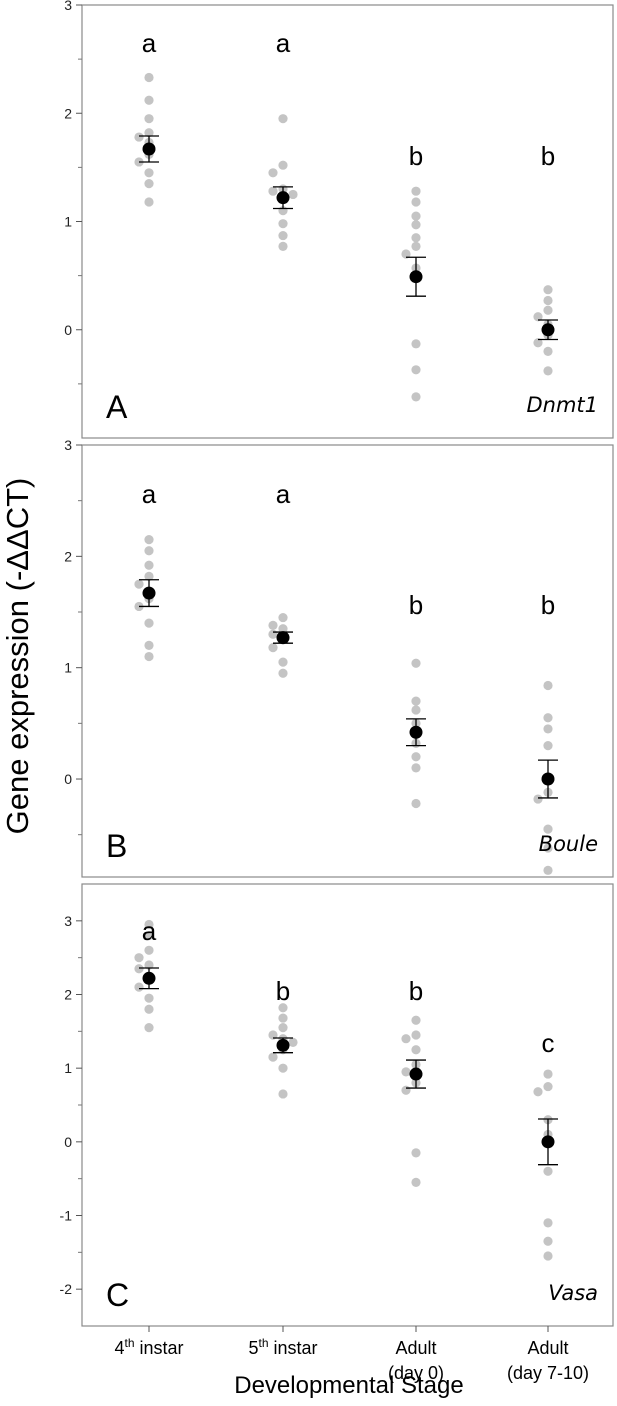 The image size is (617, 1406). Describe the element at coordinates (415, 1348) in the screenshot. I see `category-label: Adult` at that location.